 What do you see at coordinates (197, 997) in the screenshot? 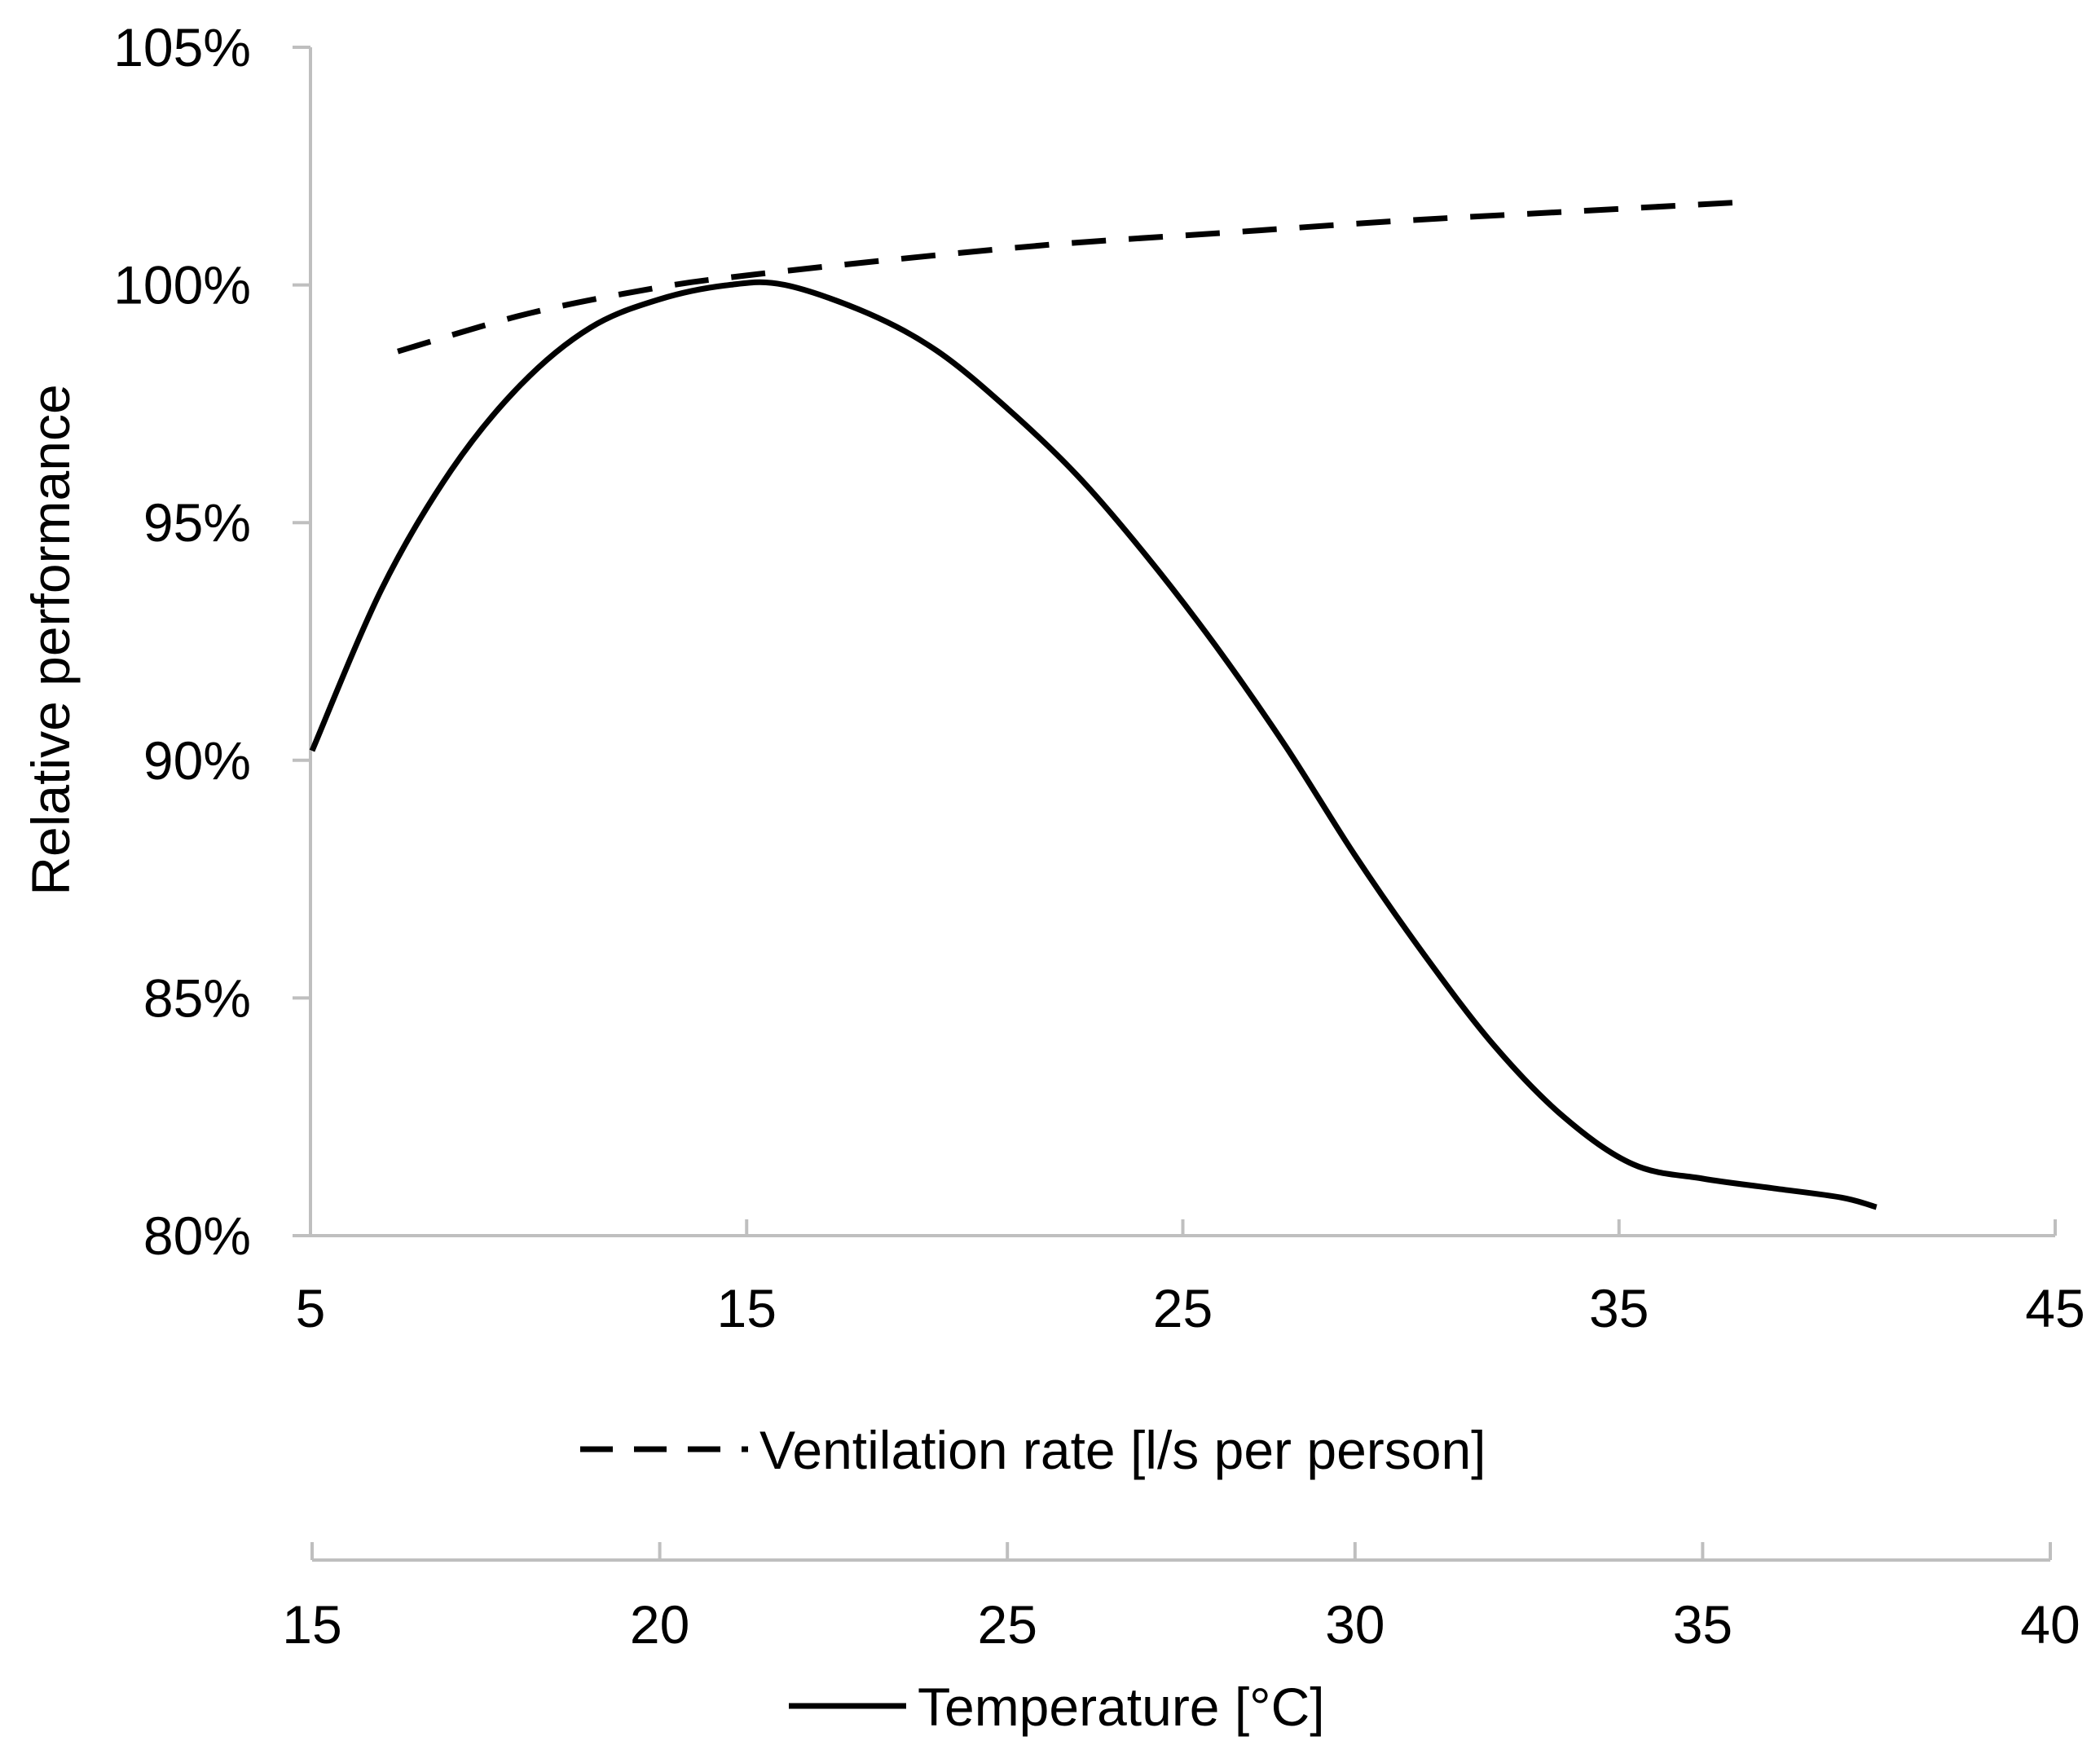
I see `y-tick-label-85: 85%` at bounding box center [197, 997].